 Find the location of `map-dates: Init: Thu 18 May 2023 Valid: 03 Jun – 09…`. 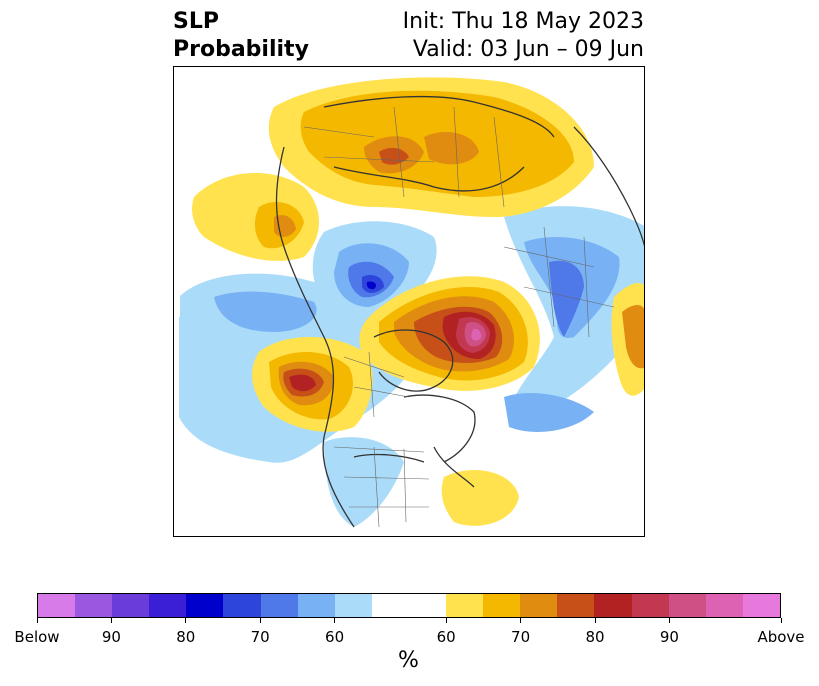

map-dates: Init: Thu 18 May 2023 Valid: 03 Jun – 09… is located at coordinates (523, 36).